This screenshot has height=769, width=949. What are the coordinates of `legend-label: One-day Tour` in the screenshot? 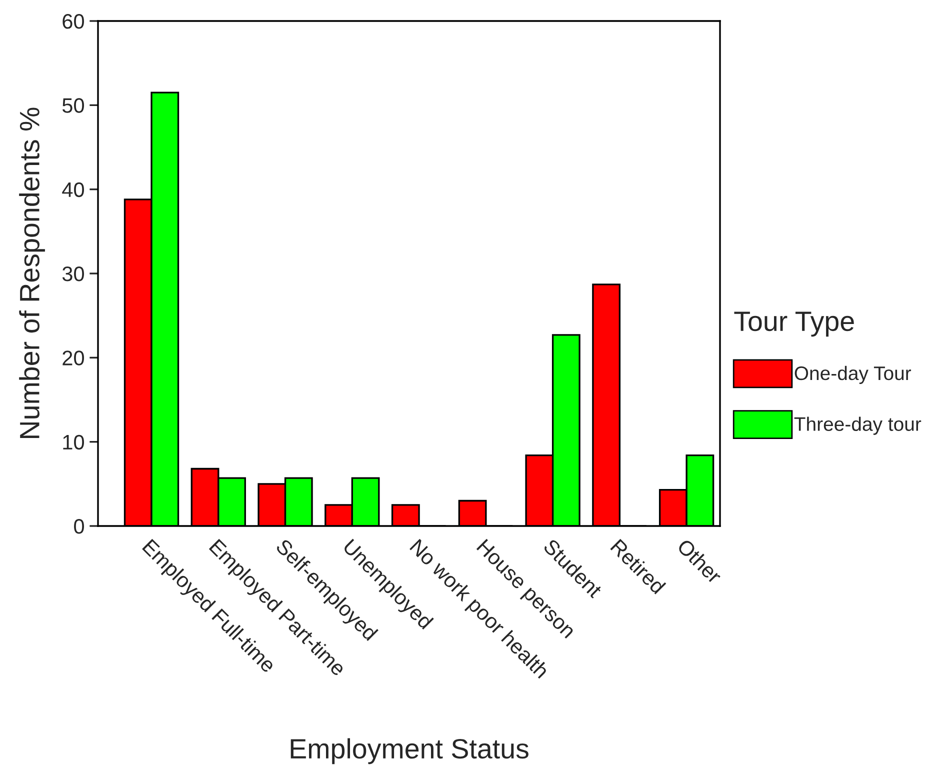 It's located at (853, 375).